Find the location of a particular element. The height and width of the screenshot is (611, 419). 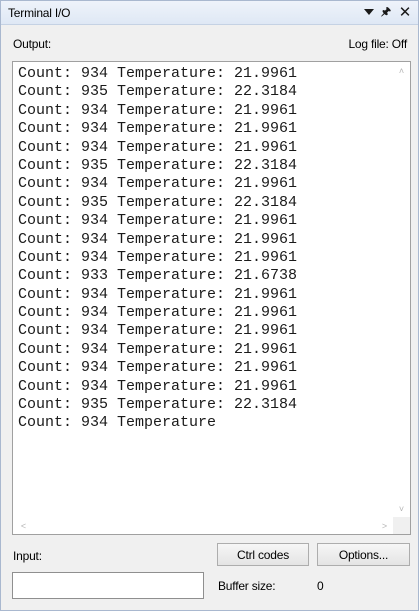

buffer-size-value: 0 is located at coordinates (320, 586).